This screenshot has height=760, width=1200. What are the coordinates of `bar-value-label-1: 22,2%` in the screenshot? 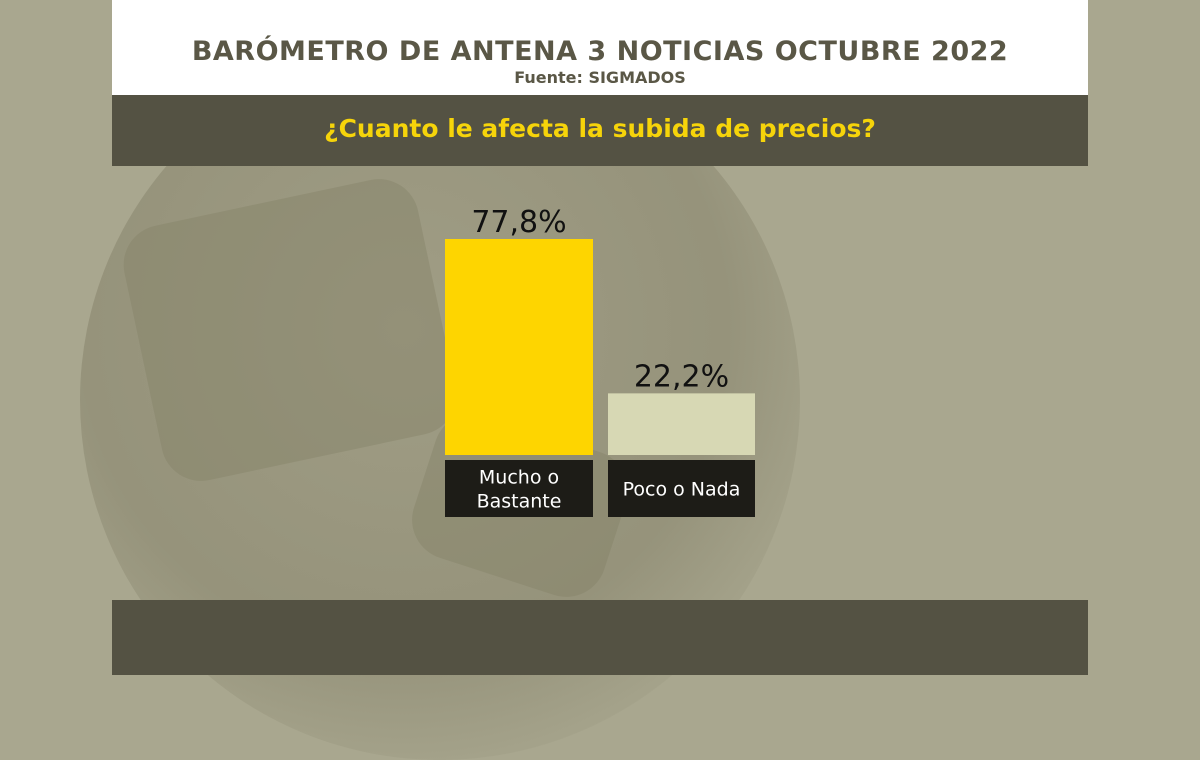 It's located at (681, 376).